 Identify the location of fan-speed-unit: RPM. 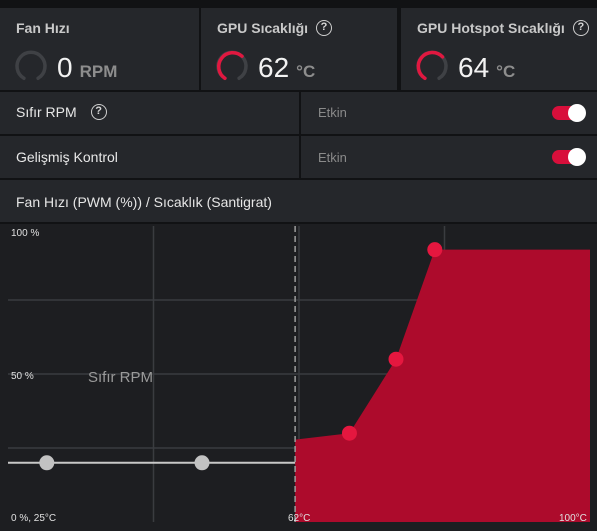
(98, 71).